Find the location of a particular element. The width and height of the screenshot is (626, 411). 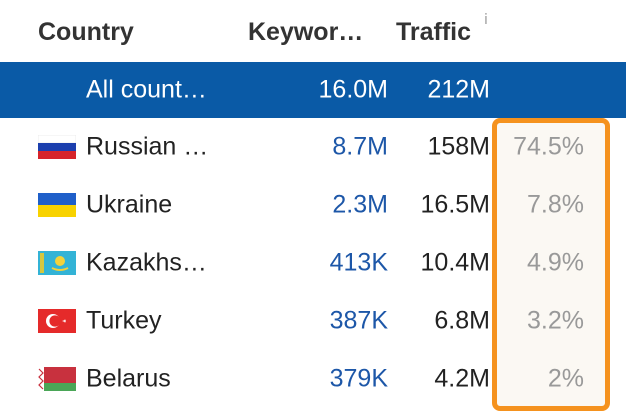

keywords-value: 2.3M is located at coordinates (360, 205).